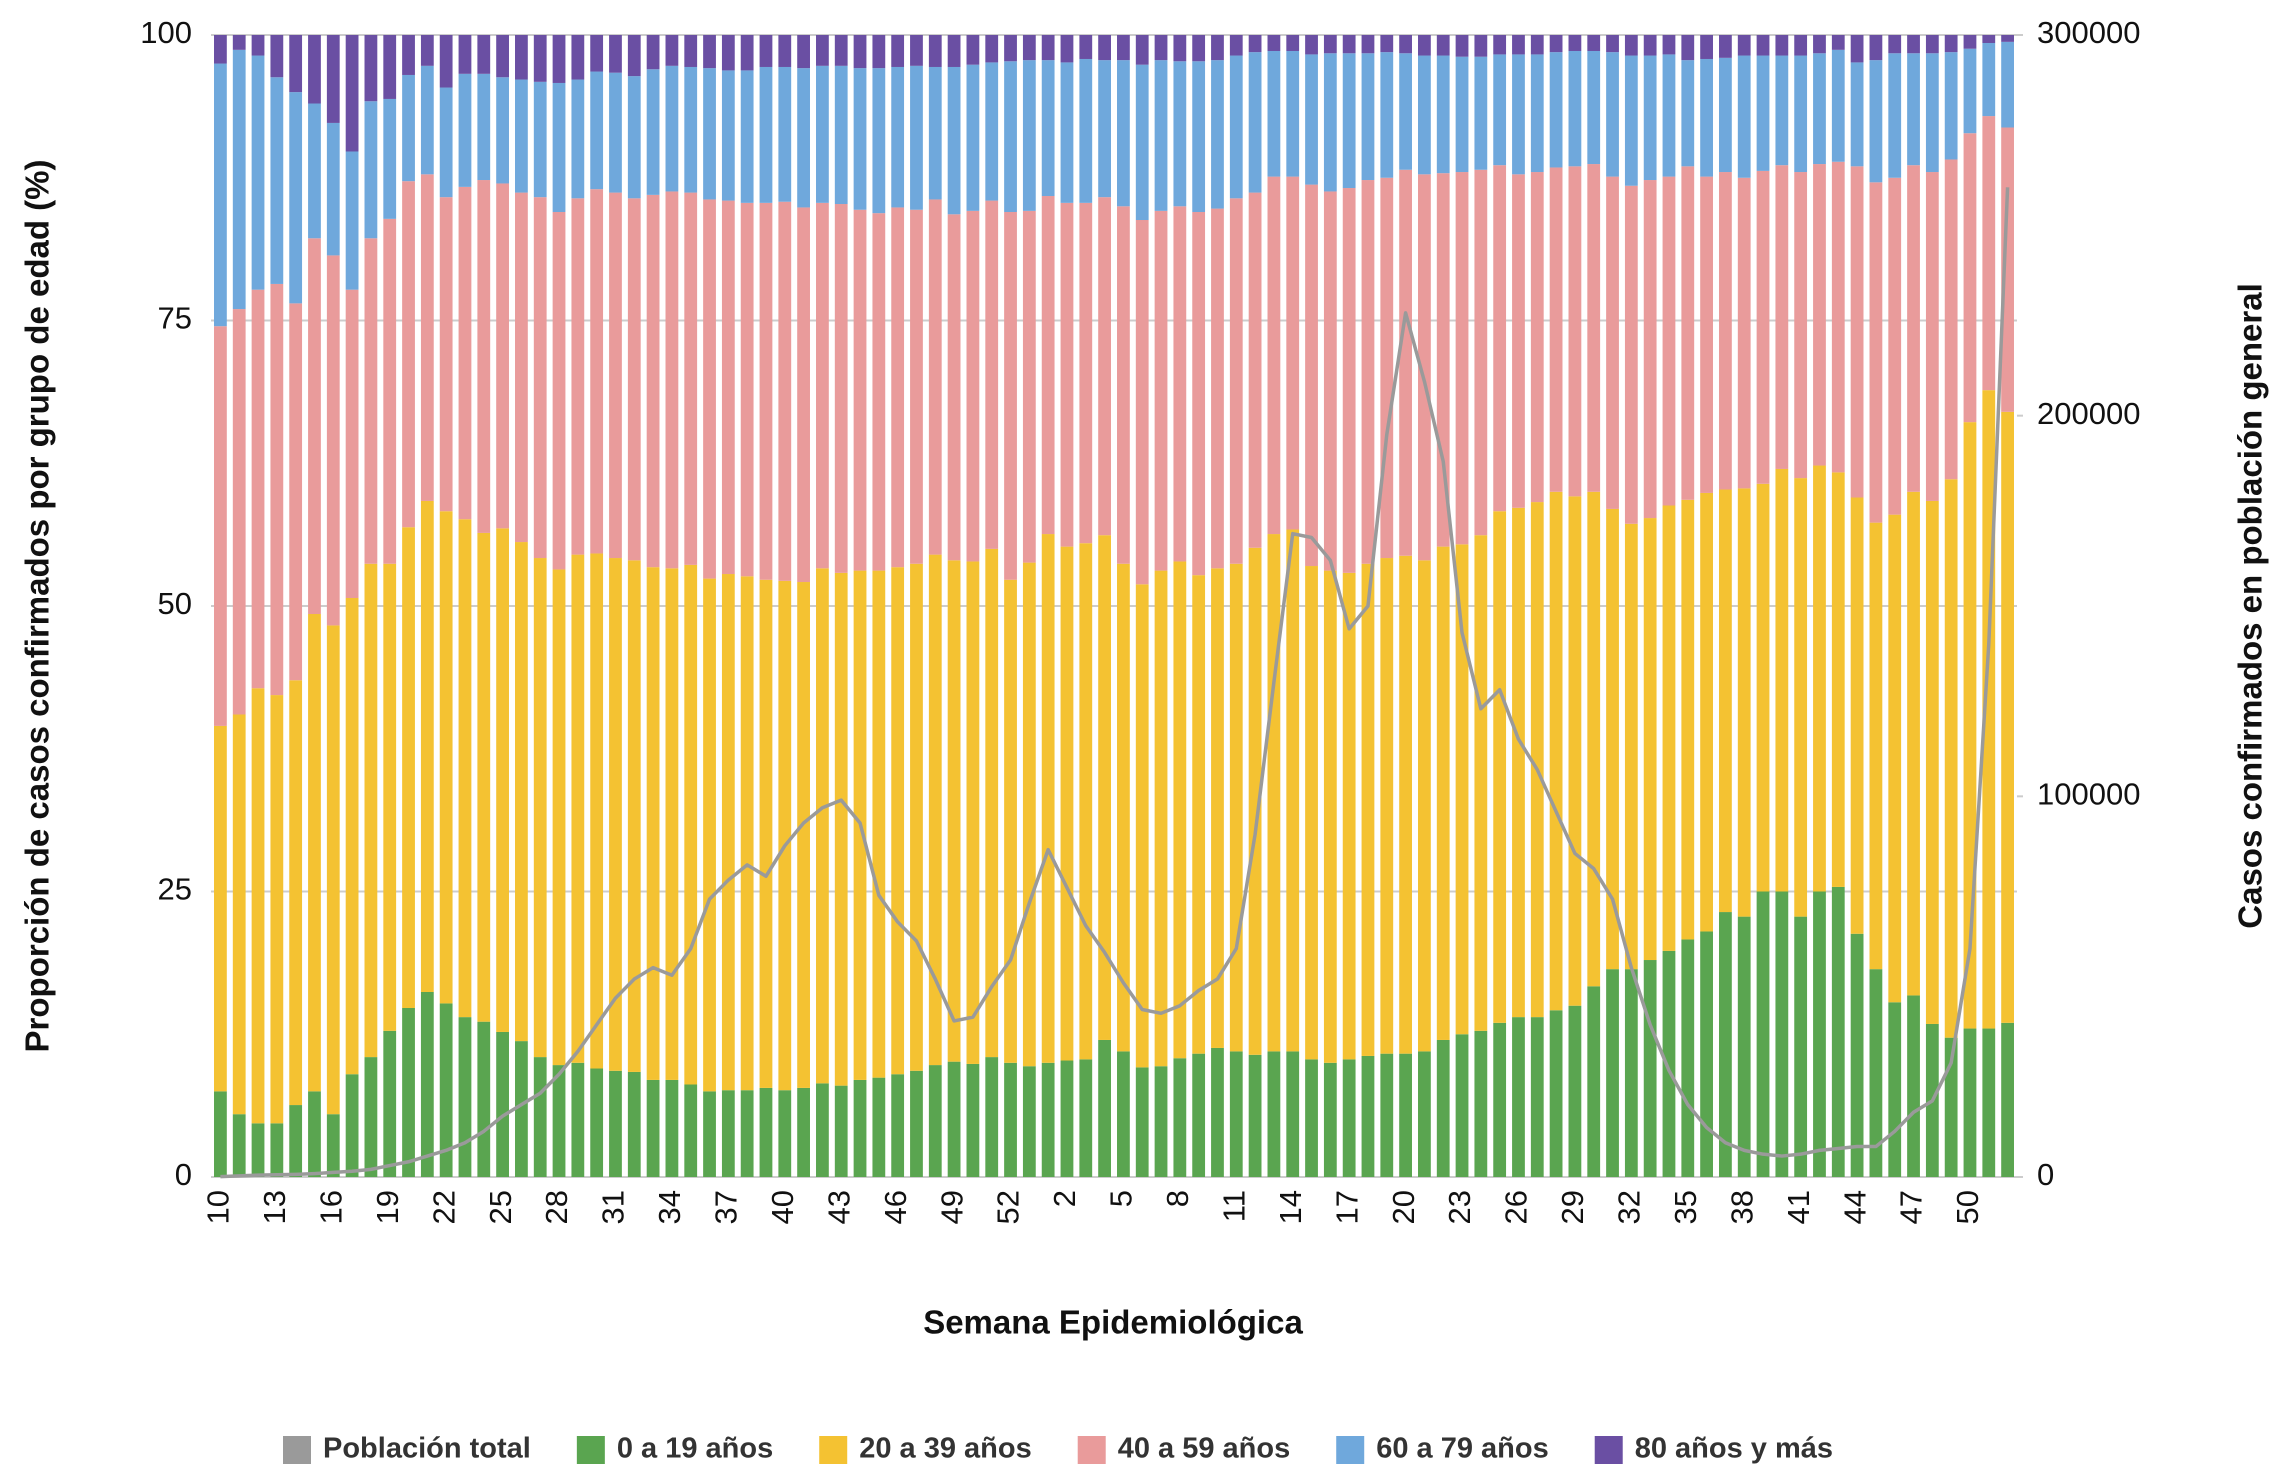 The image size is (2279, 1470). I want to click on legend-label: 0 a 19 años, so click(695, 1449).